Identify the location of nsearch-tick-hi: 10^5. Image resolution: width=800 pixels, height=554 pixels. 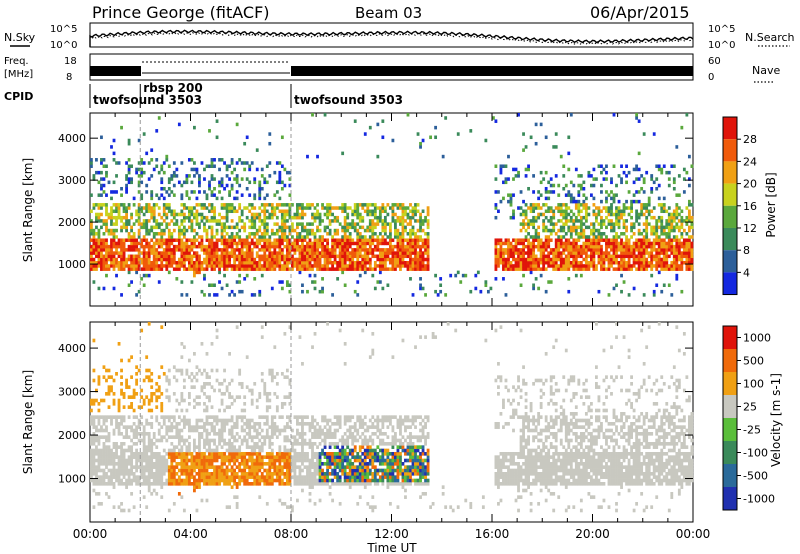
(721, 29).